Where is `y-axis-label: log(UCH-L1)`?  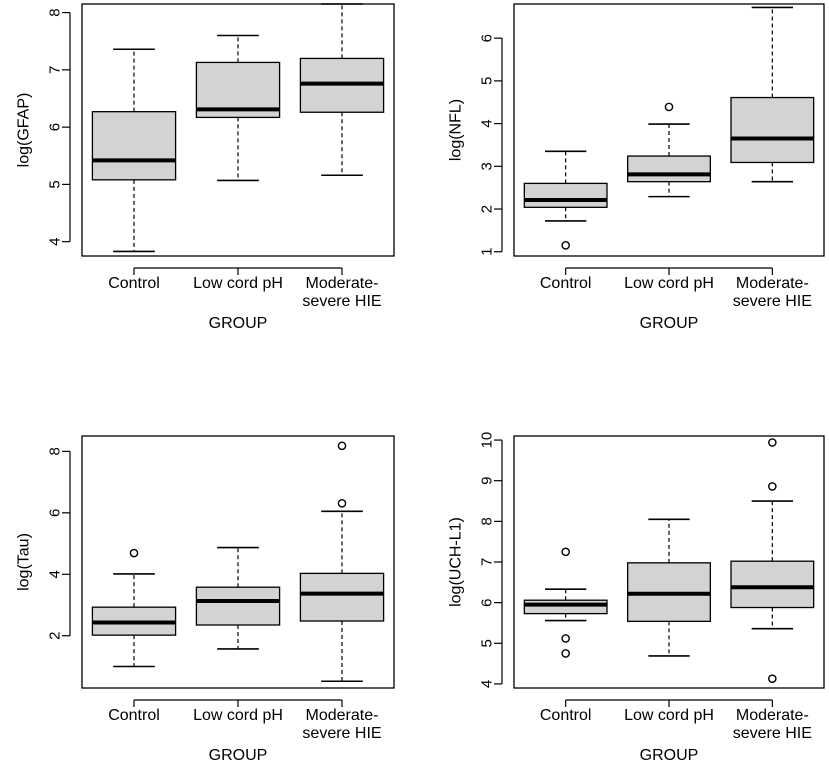 y-axis-label: log(UCH-L1) is located at coordinates (456, 562).